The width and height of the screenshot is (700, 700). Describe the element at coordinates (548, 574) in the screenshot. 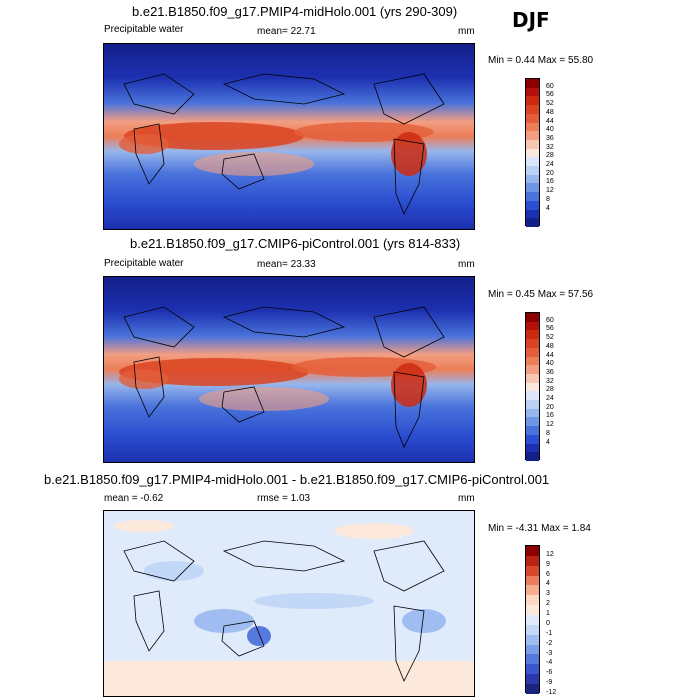

I see `colorbar-tick-label: 6` at that location.